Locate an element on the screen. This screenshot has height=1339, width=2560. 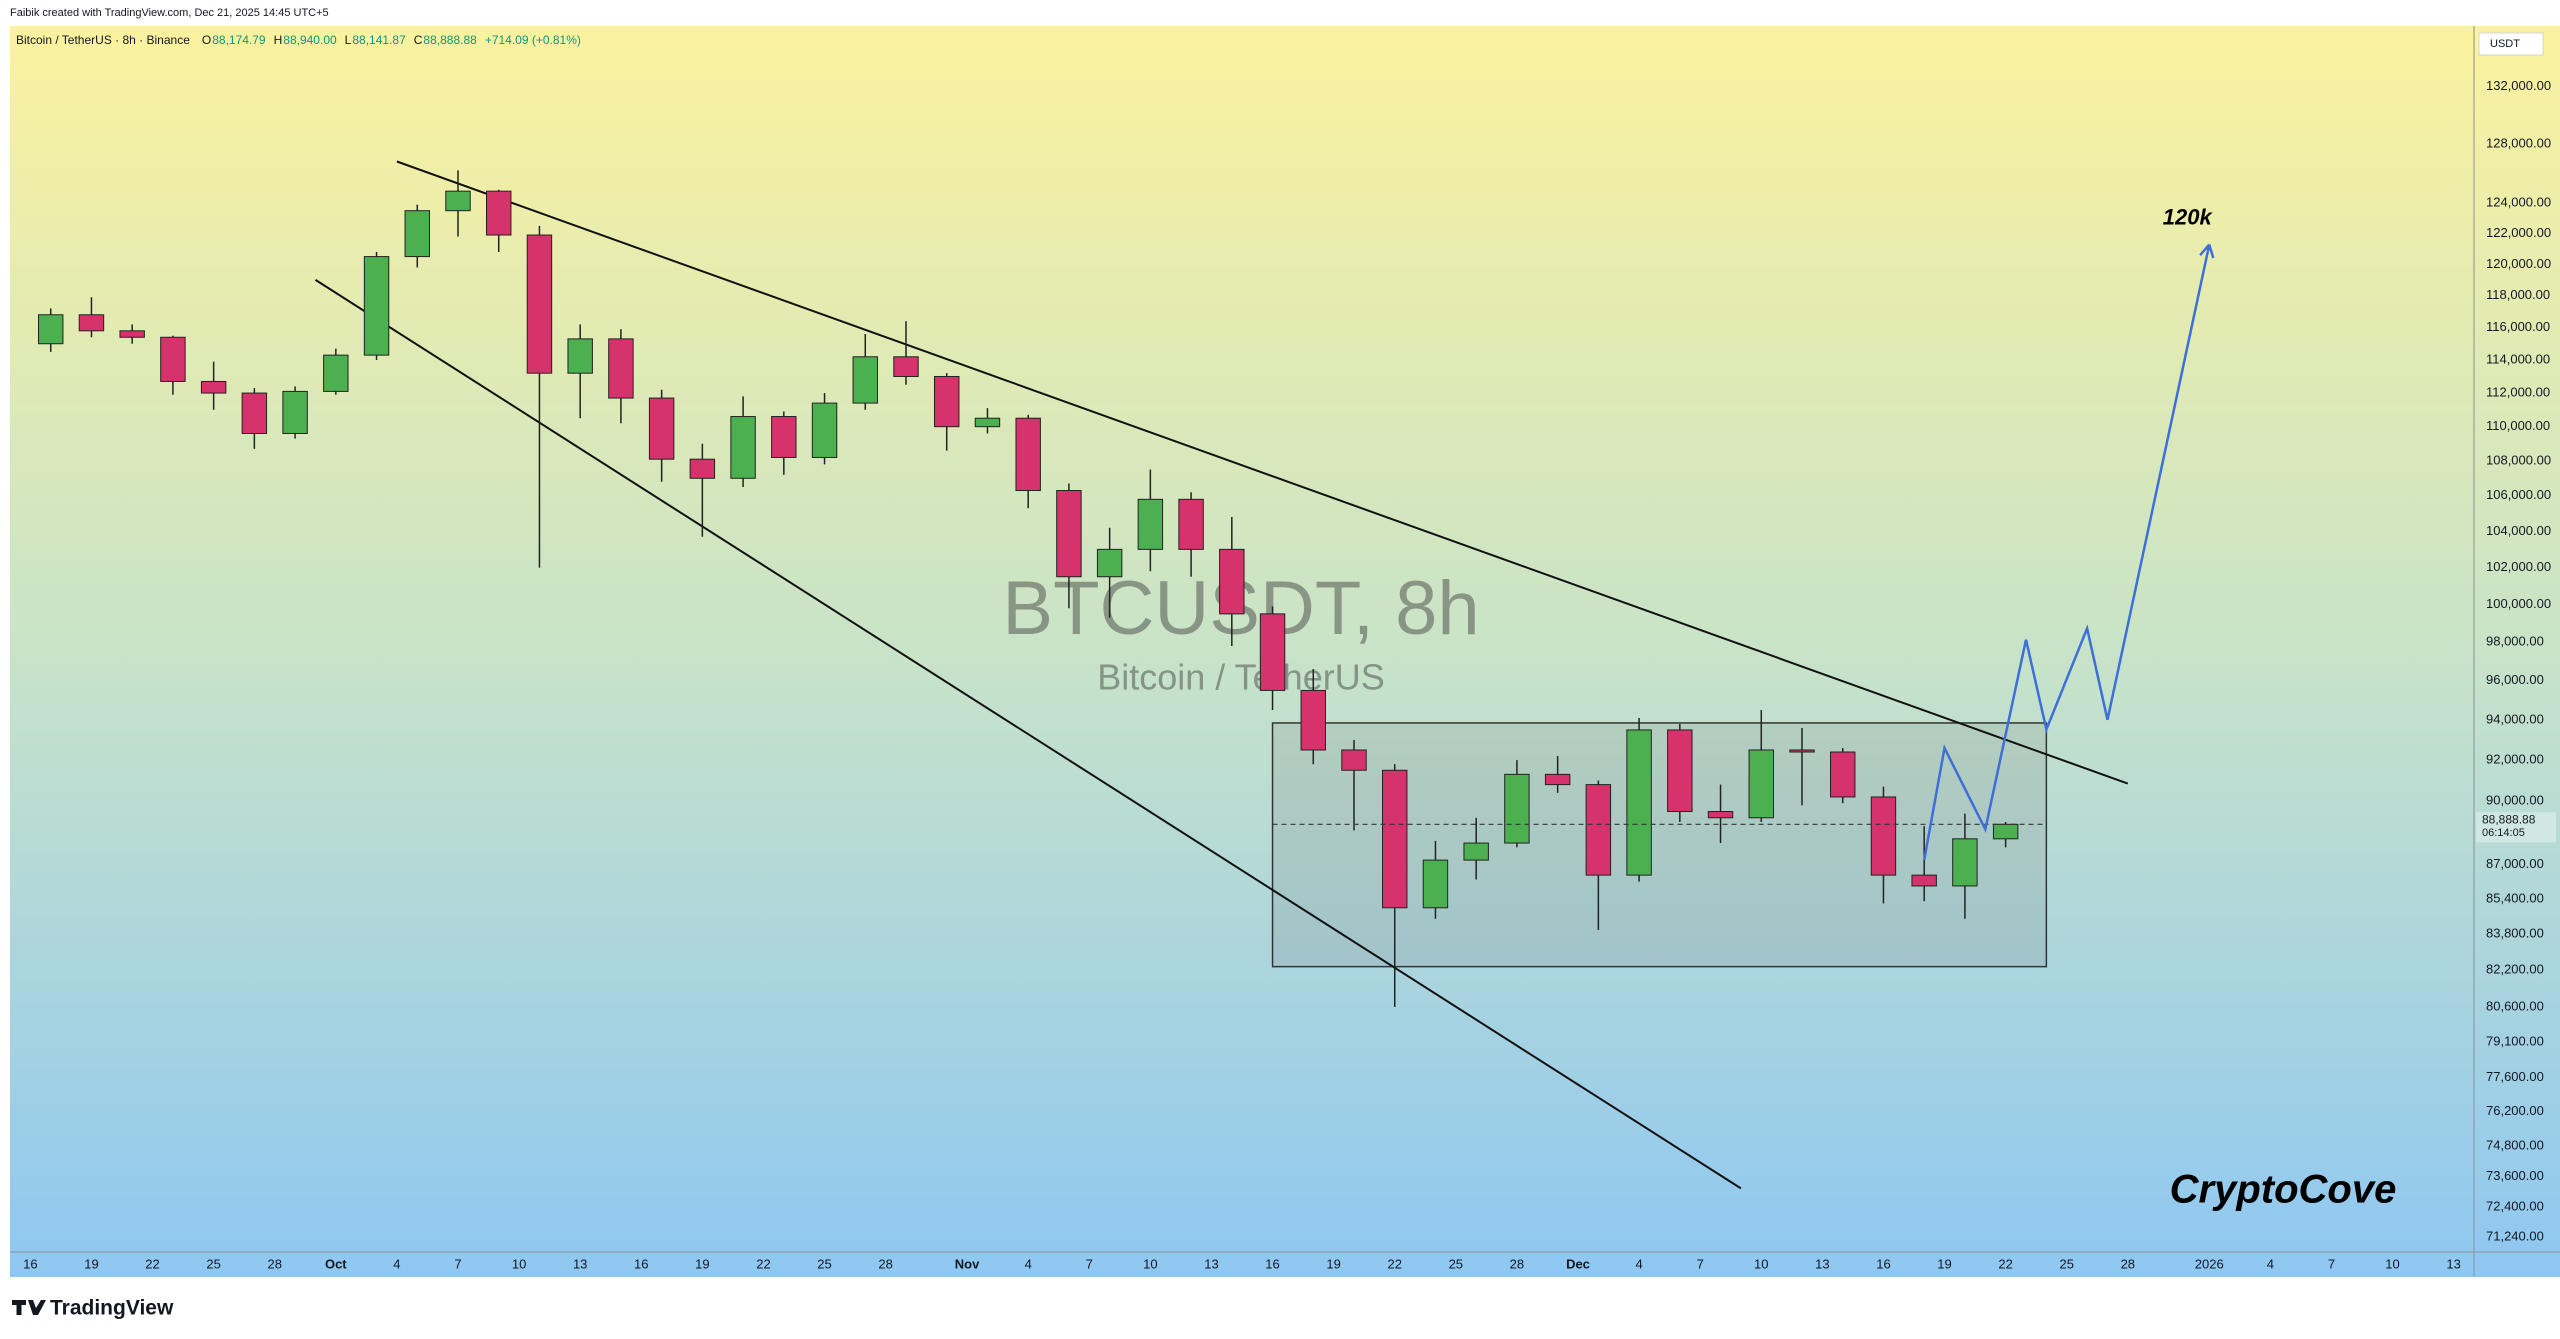
annotation: CryptoCove is located at coordinates (2283, 1190).